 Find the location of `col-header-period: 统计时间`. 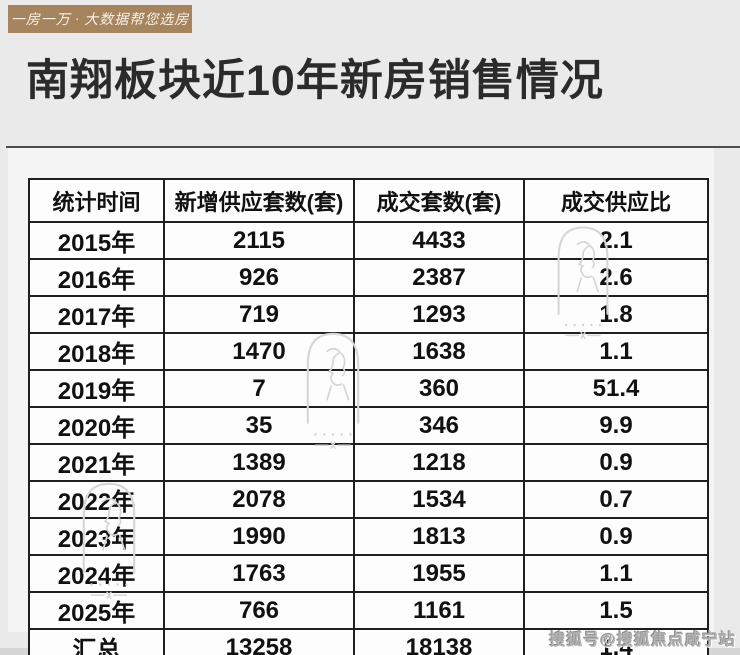

col-header-period: 统计时间 is located at coordinates (96, 200).